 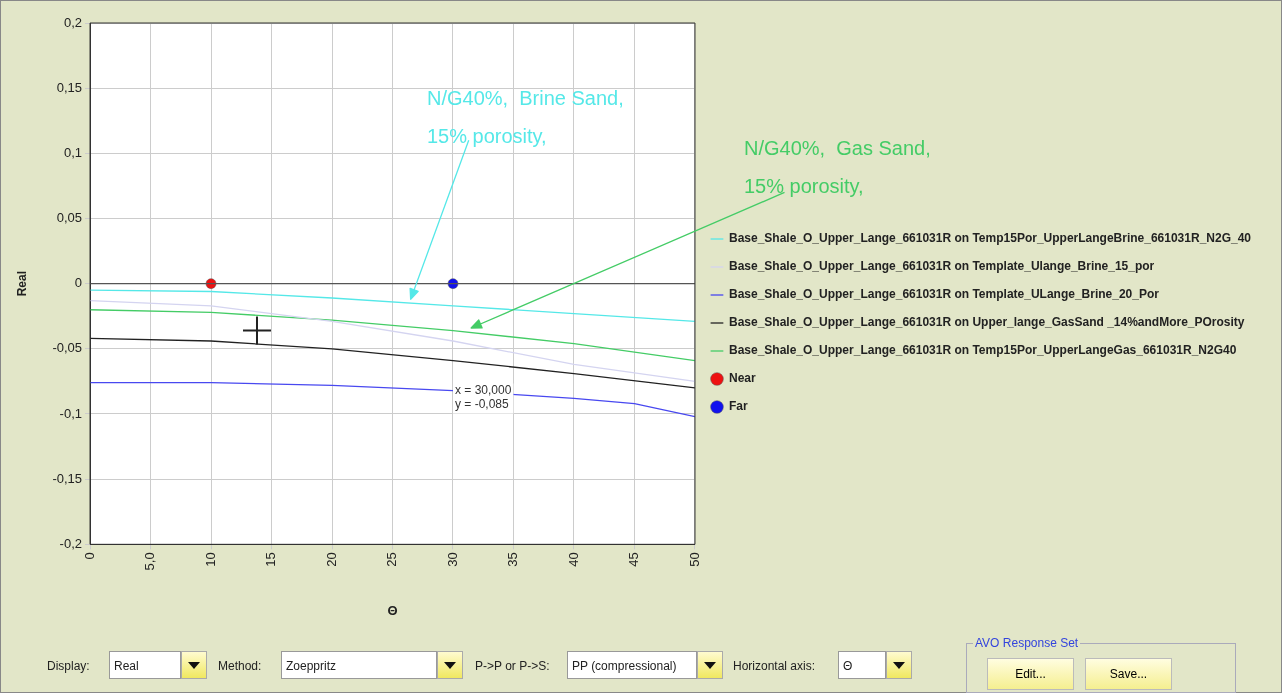 I want to click on annotation: x = 30,000 y = -0,085, so click(x=483, y=396).